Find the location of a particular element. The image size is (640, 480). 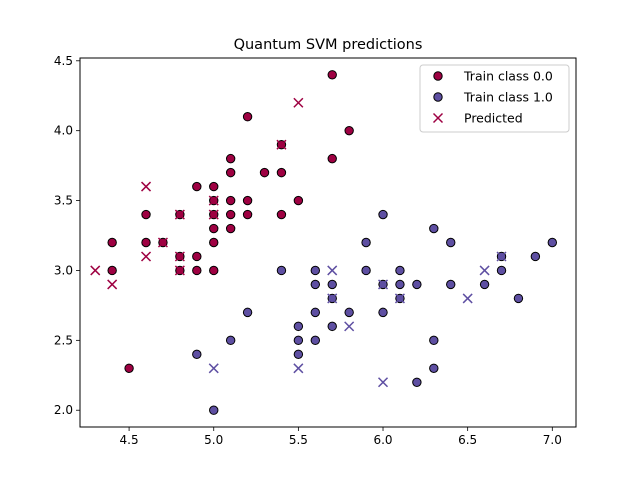

x-tick-label: 5.0 is located at coordinates (213, 440).